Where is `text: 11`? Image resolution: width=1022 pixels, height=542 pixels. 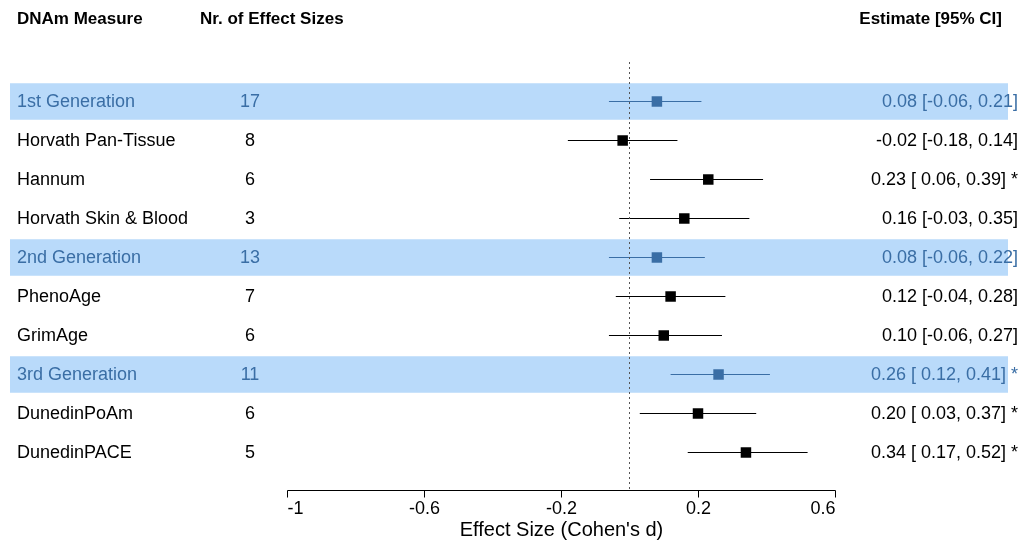
text: 11 is located at coordinates (250, 373).